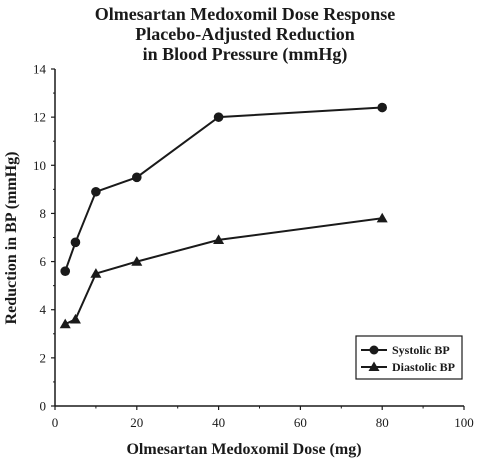 The height and width of the screenshot is (466, 483). What do you see at coordinates (245, 14) in the screenshot?
I see `chart-title-line-1: Olmesartan Medoxomil Dose Response` at bounding box center [245, 14].